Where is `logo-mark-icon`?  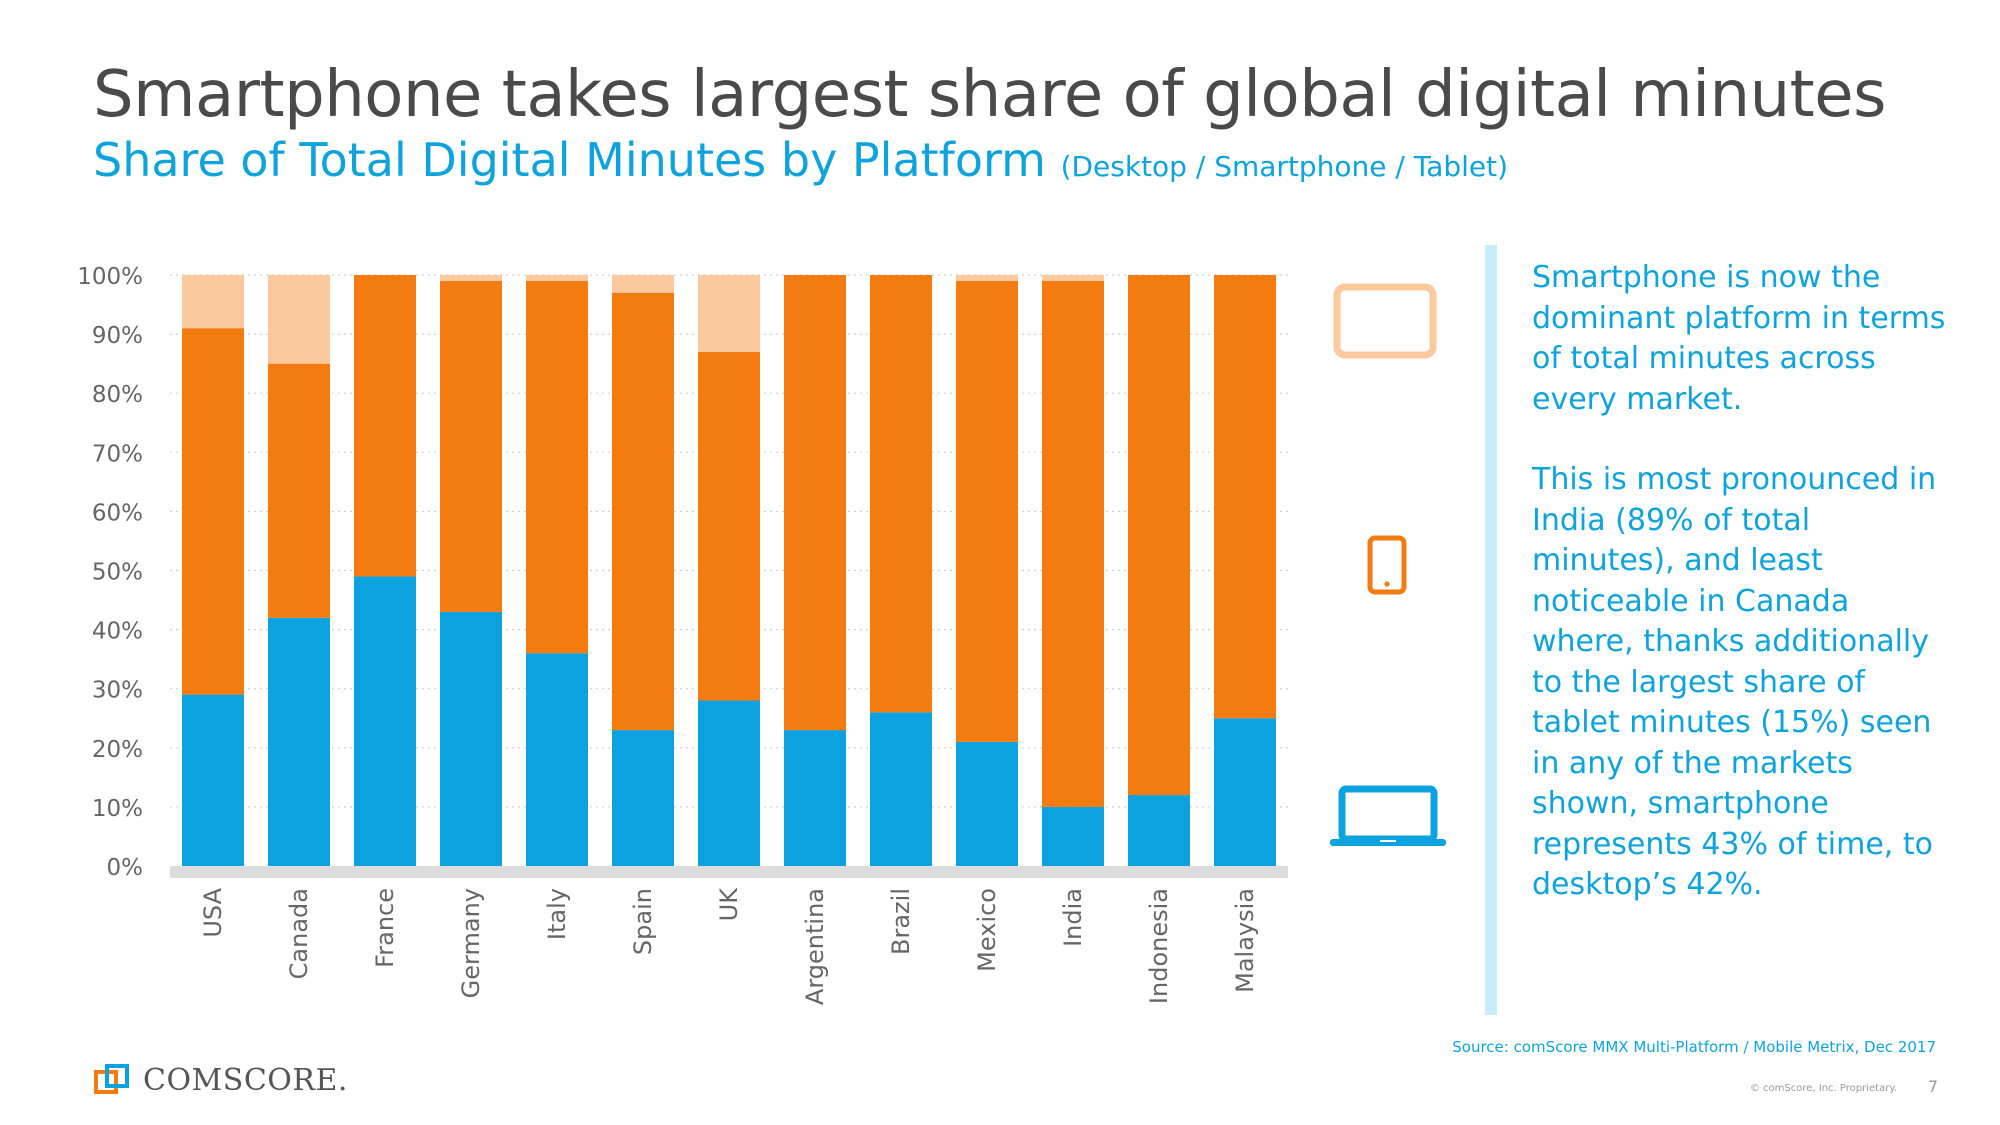 logo-mark-icon is located at coordinates (111, 1079).